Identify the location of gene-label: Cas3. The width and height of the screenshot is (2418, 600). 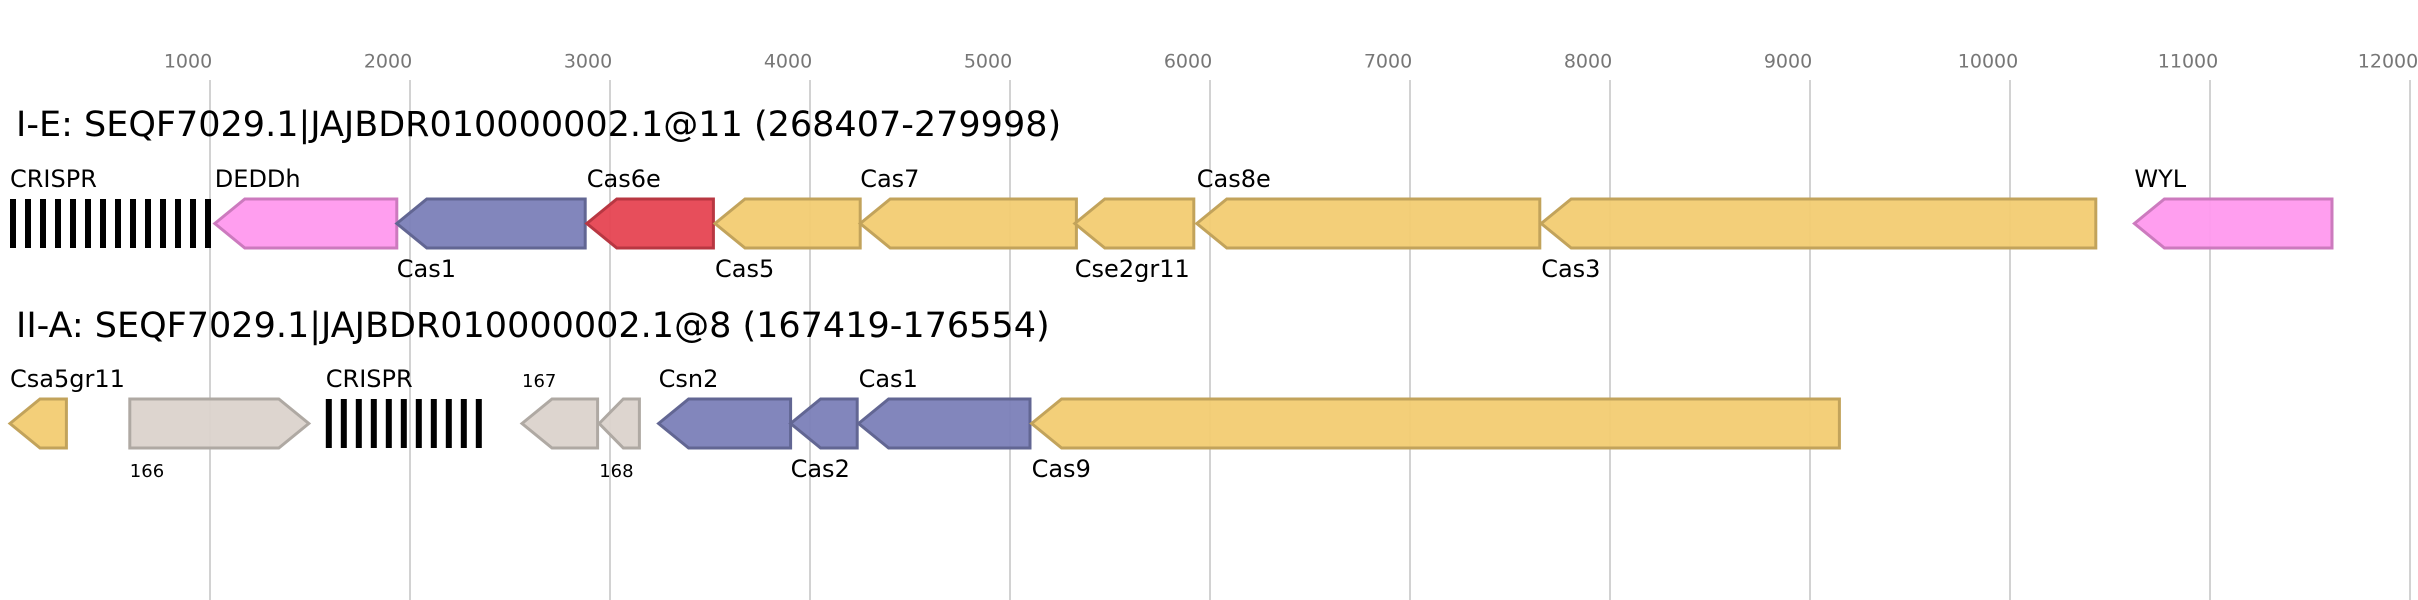
(1570, 269).